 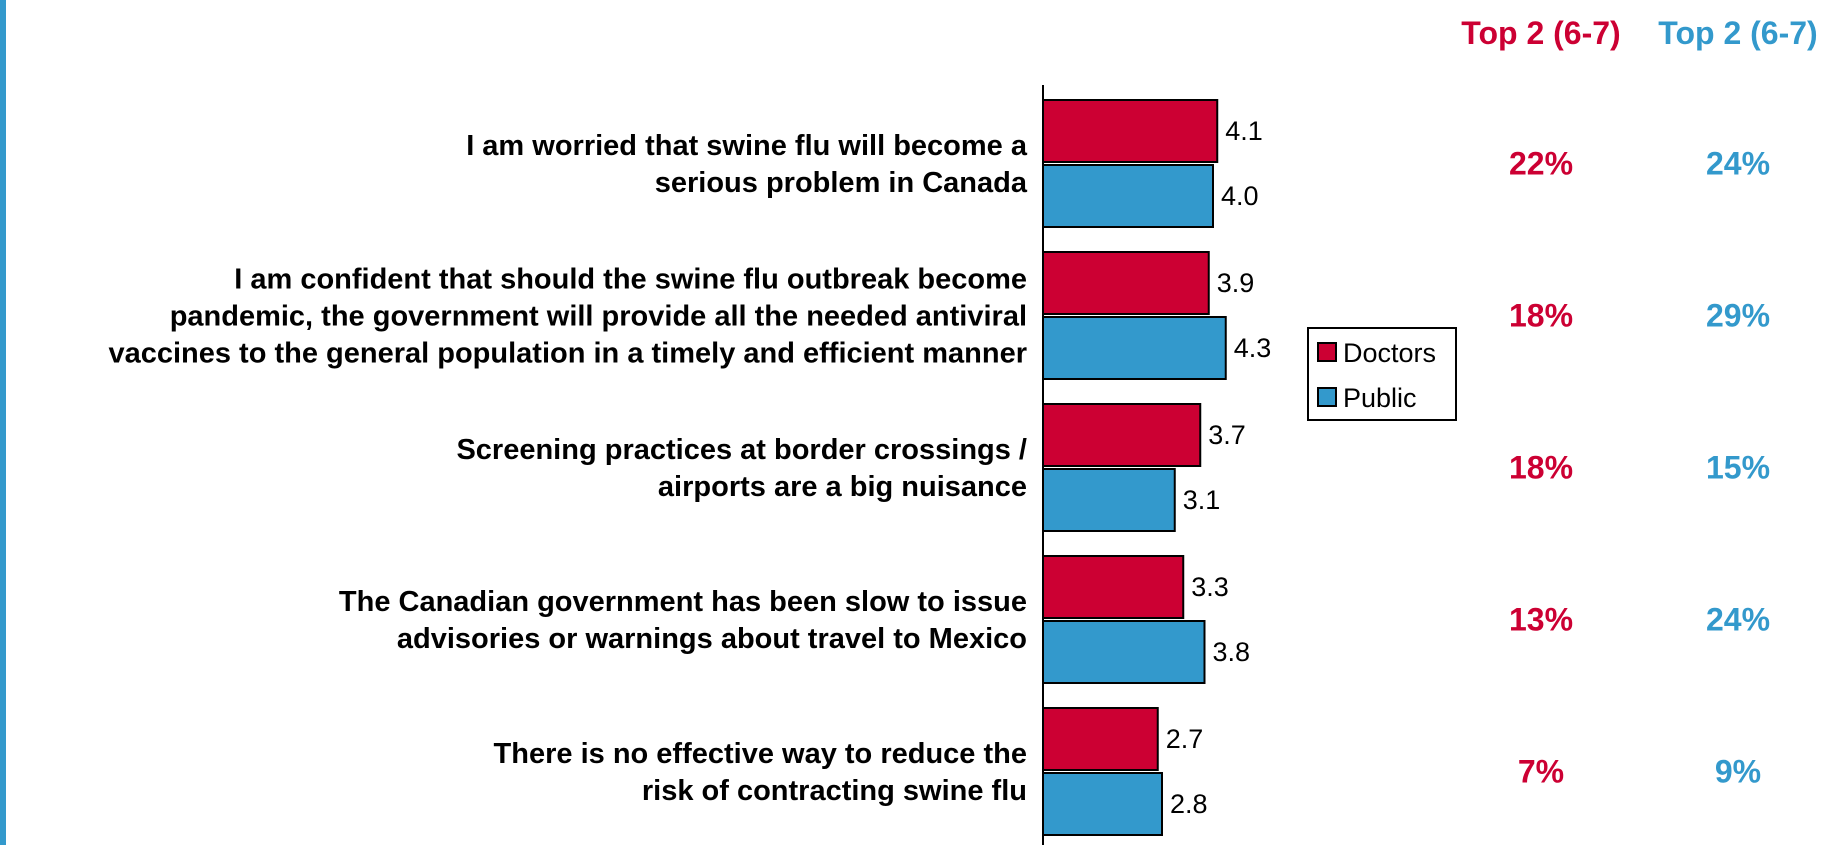 I want to click on top2-value-public: 9%, so click(x=1738, y=772).